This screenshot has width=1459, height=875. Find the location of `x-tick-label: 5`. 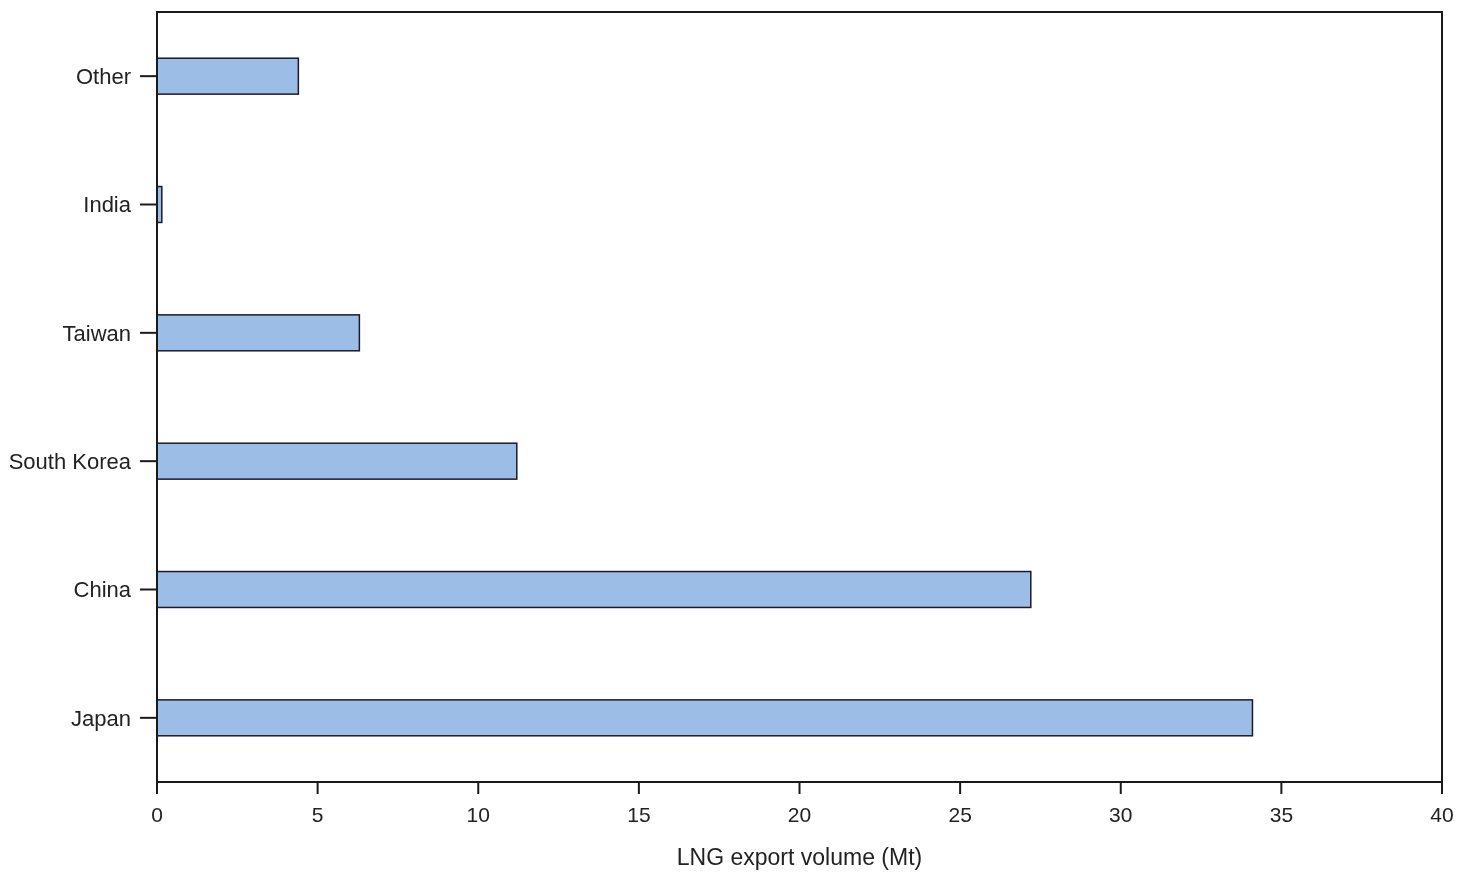

x-tick-label: 5 is located at coordinates (317, 814).